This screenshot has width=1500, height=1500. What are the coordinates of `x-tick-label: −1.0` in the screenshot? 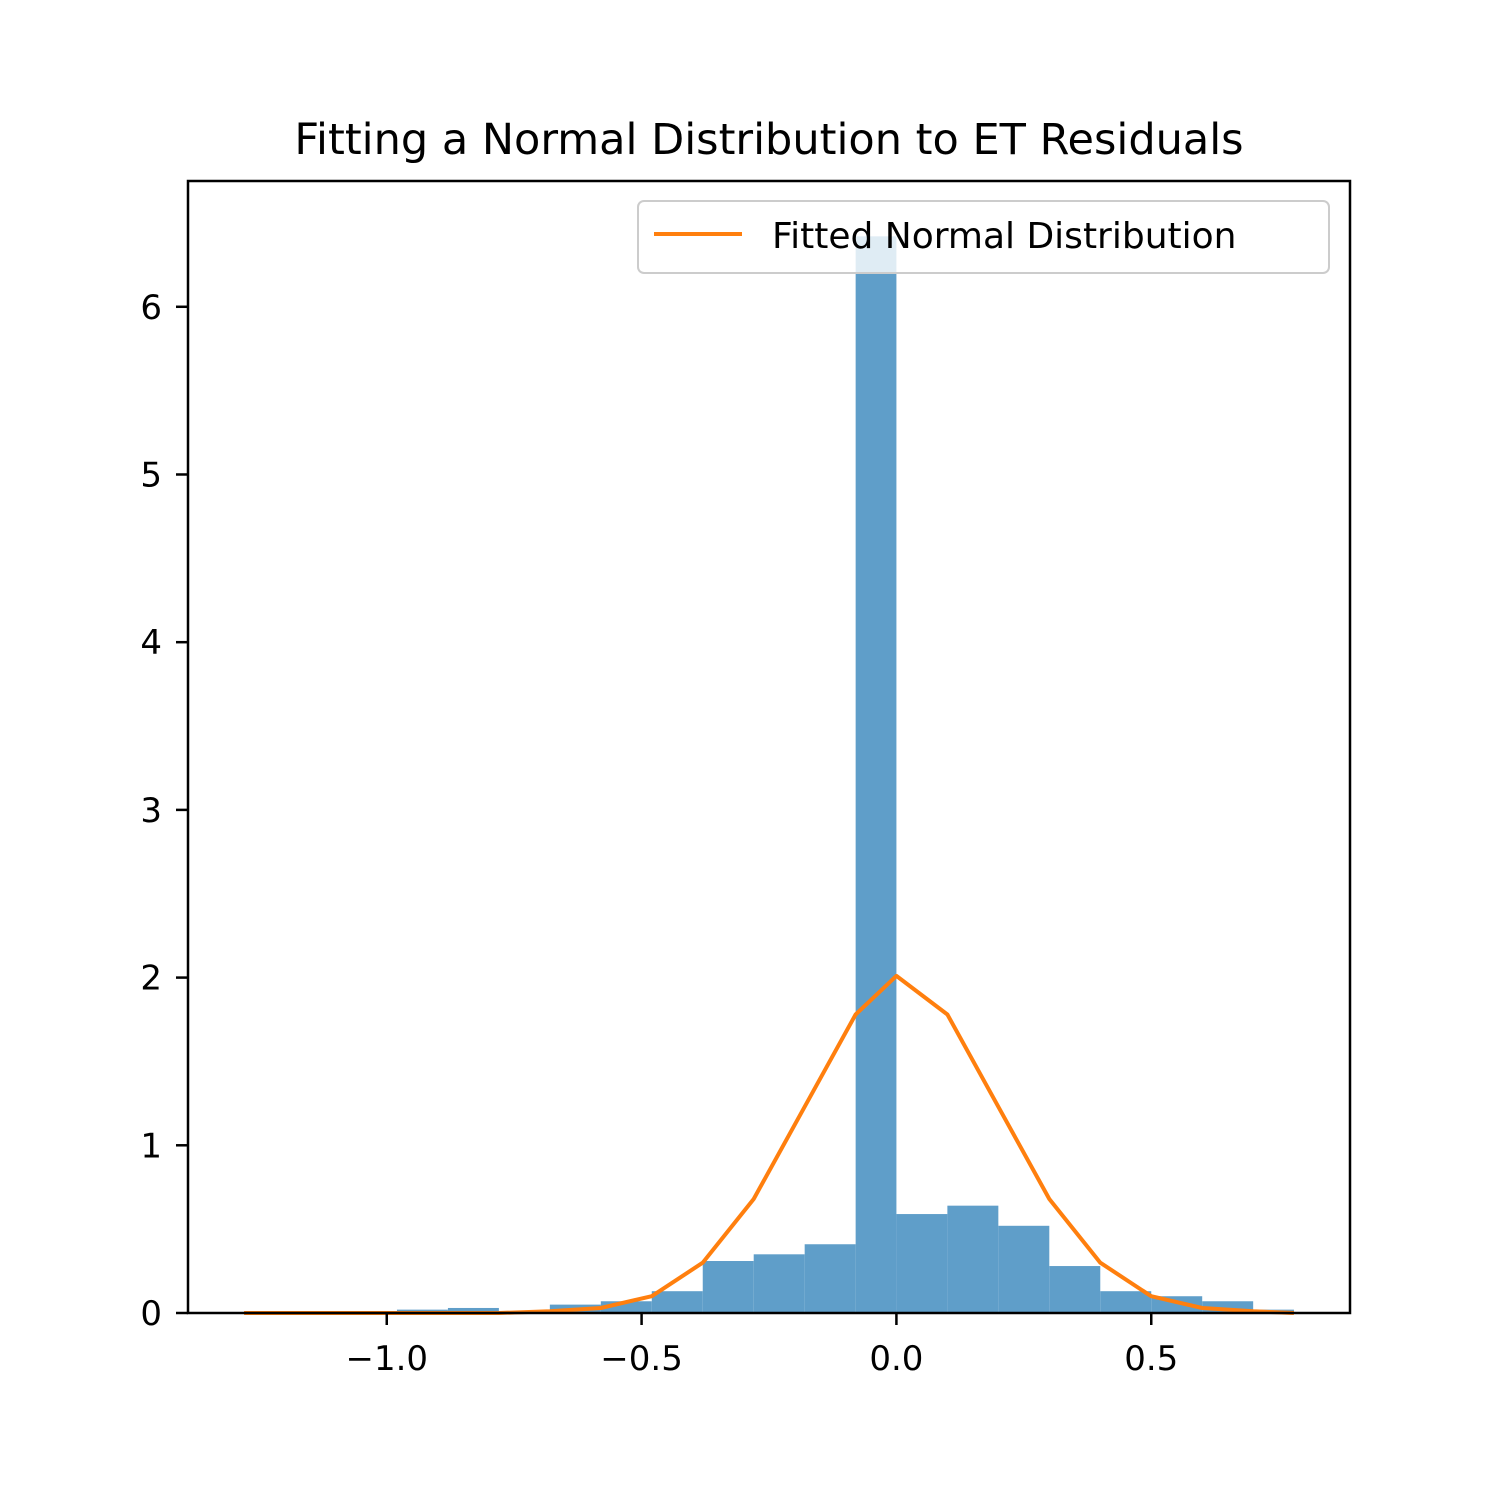 It's located at (386, 1359).